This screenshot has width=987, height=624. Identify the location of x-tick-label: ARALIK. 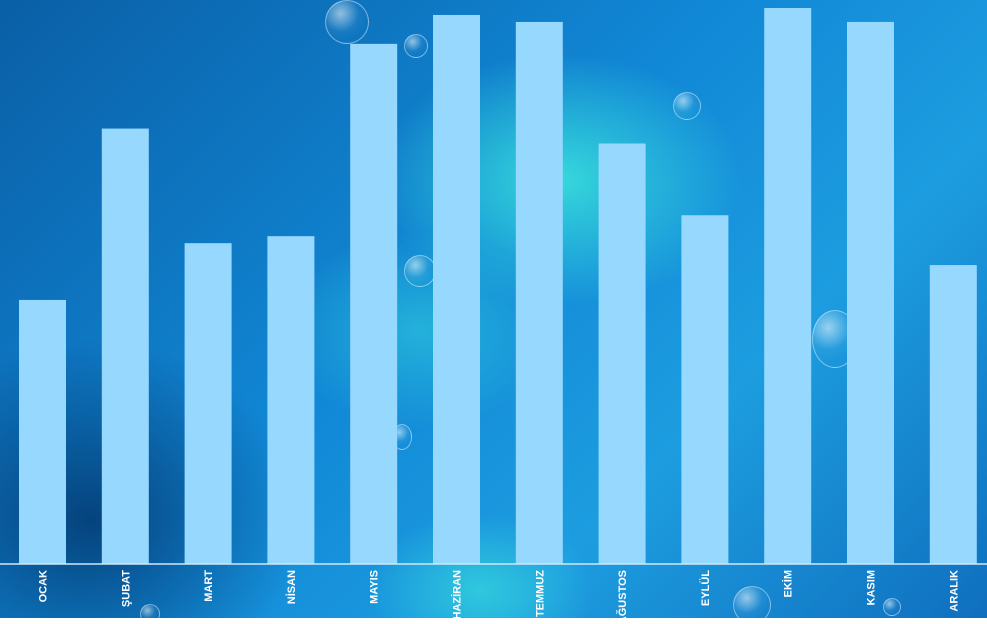
(954, 591).